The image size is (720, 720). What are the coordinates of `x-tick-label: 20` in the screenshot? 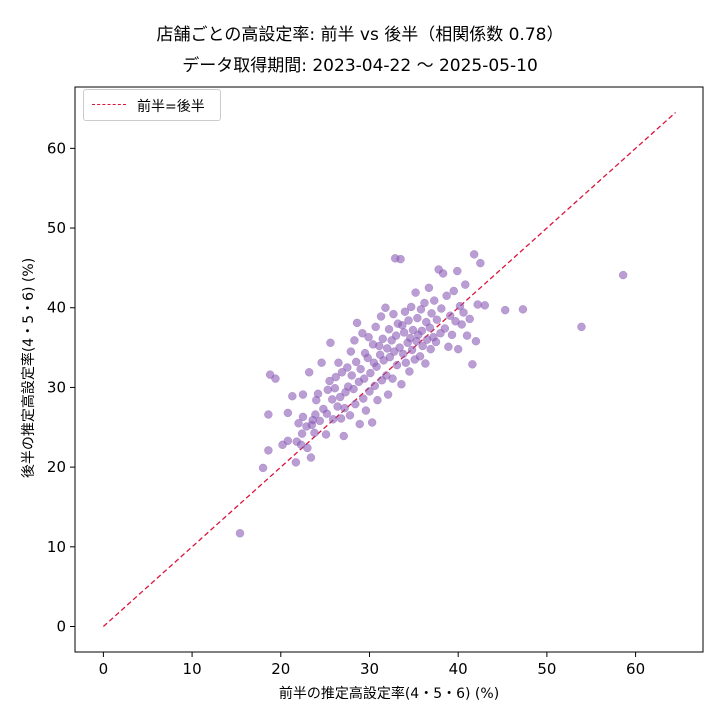 It's located at (280, 669).